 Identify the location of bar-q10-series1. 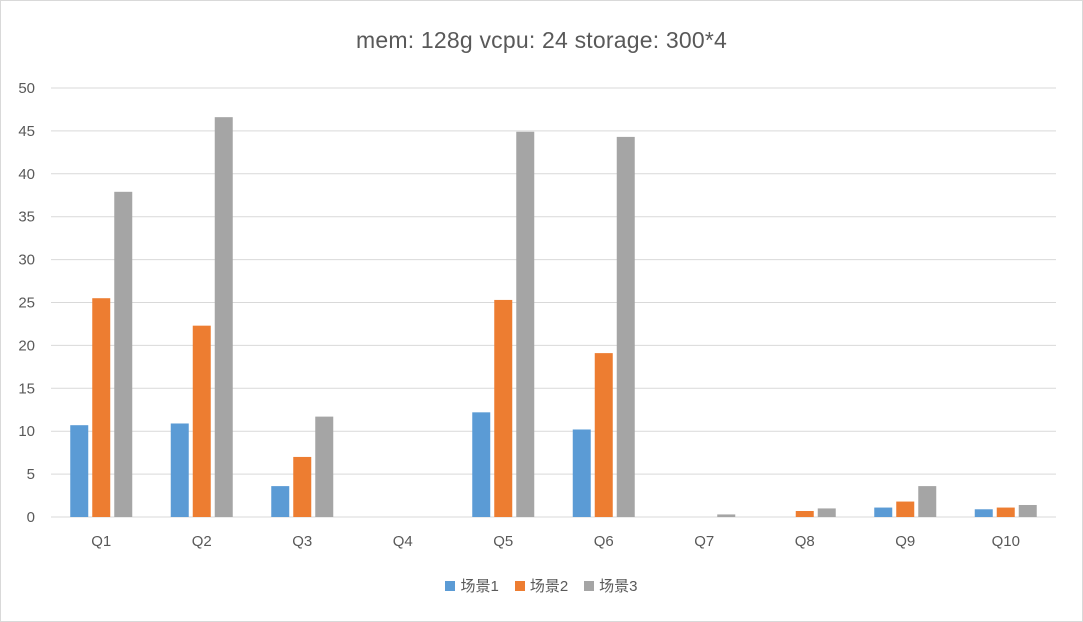
(983, 513).